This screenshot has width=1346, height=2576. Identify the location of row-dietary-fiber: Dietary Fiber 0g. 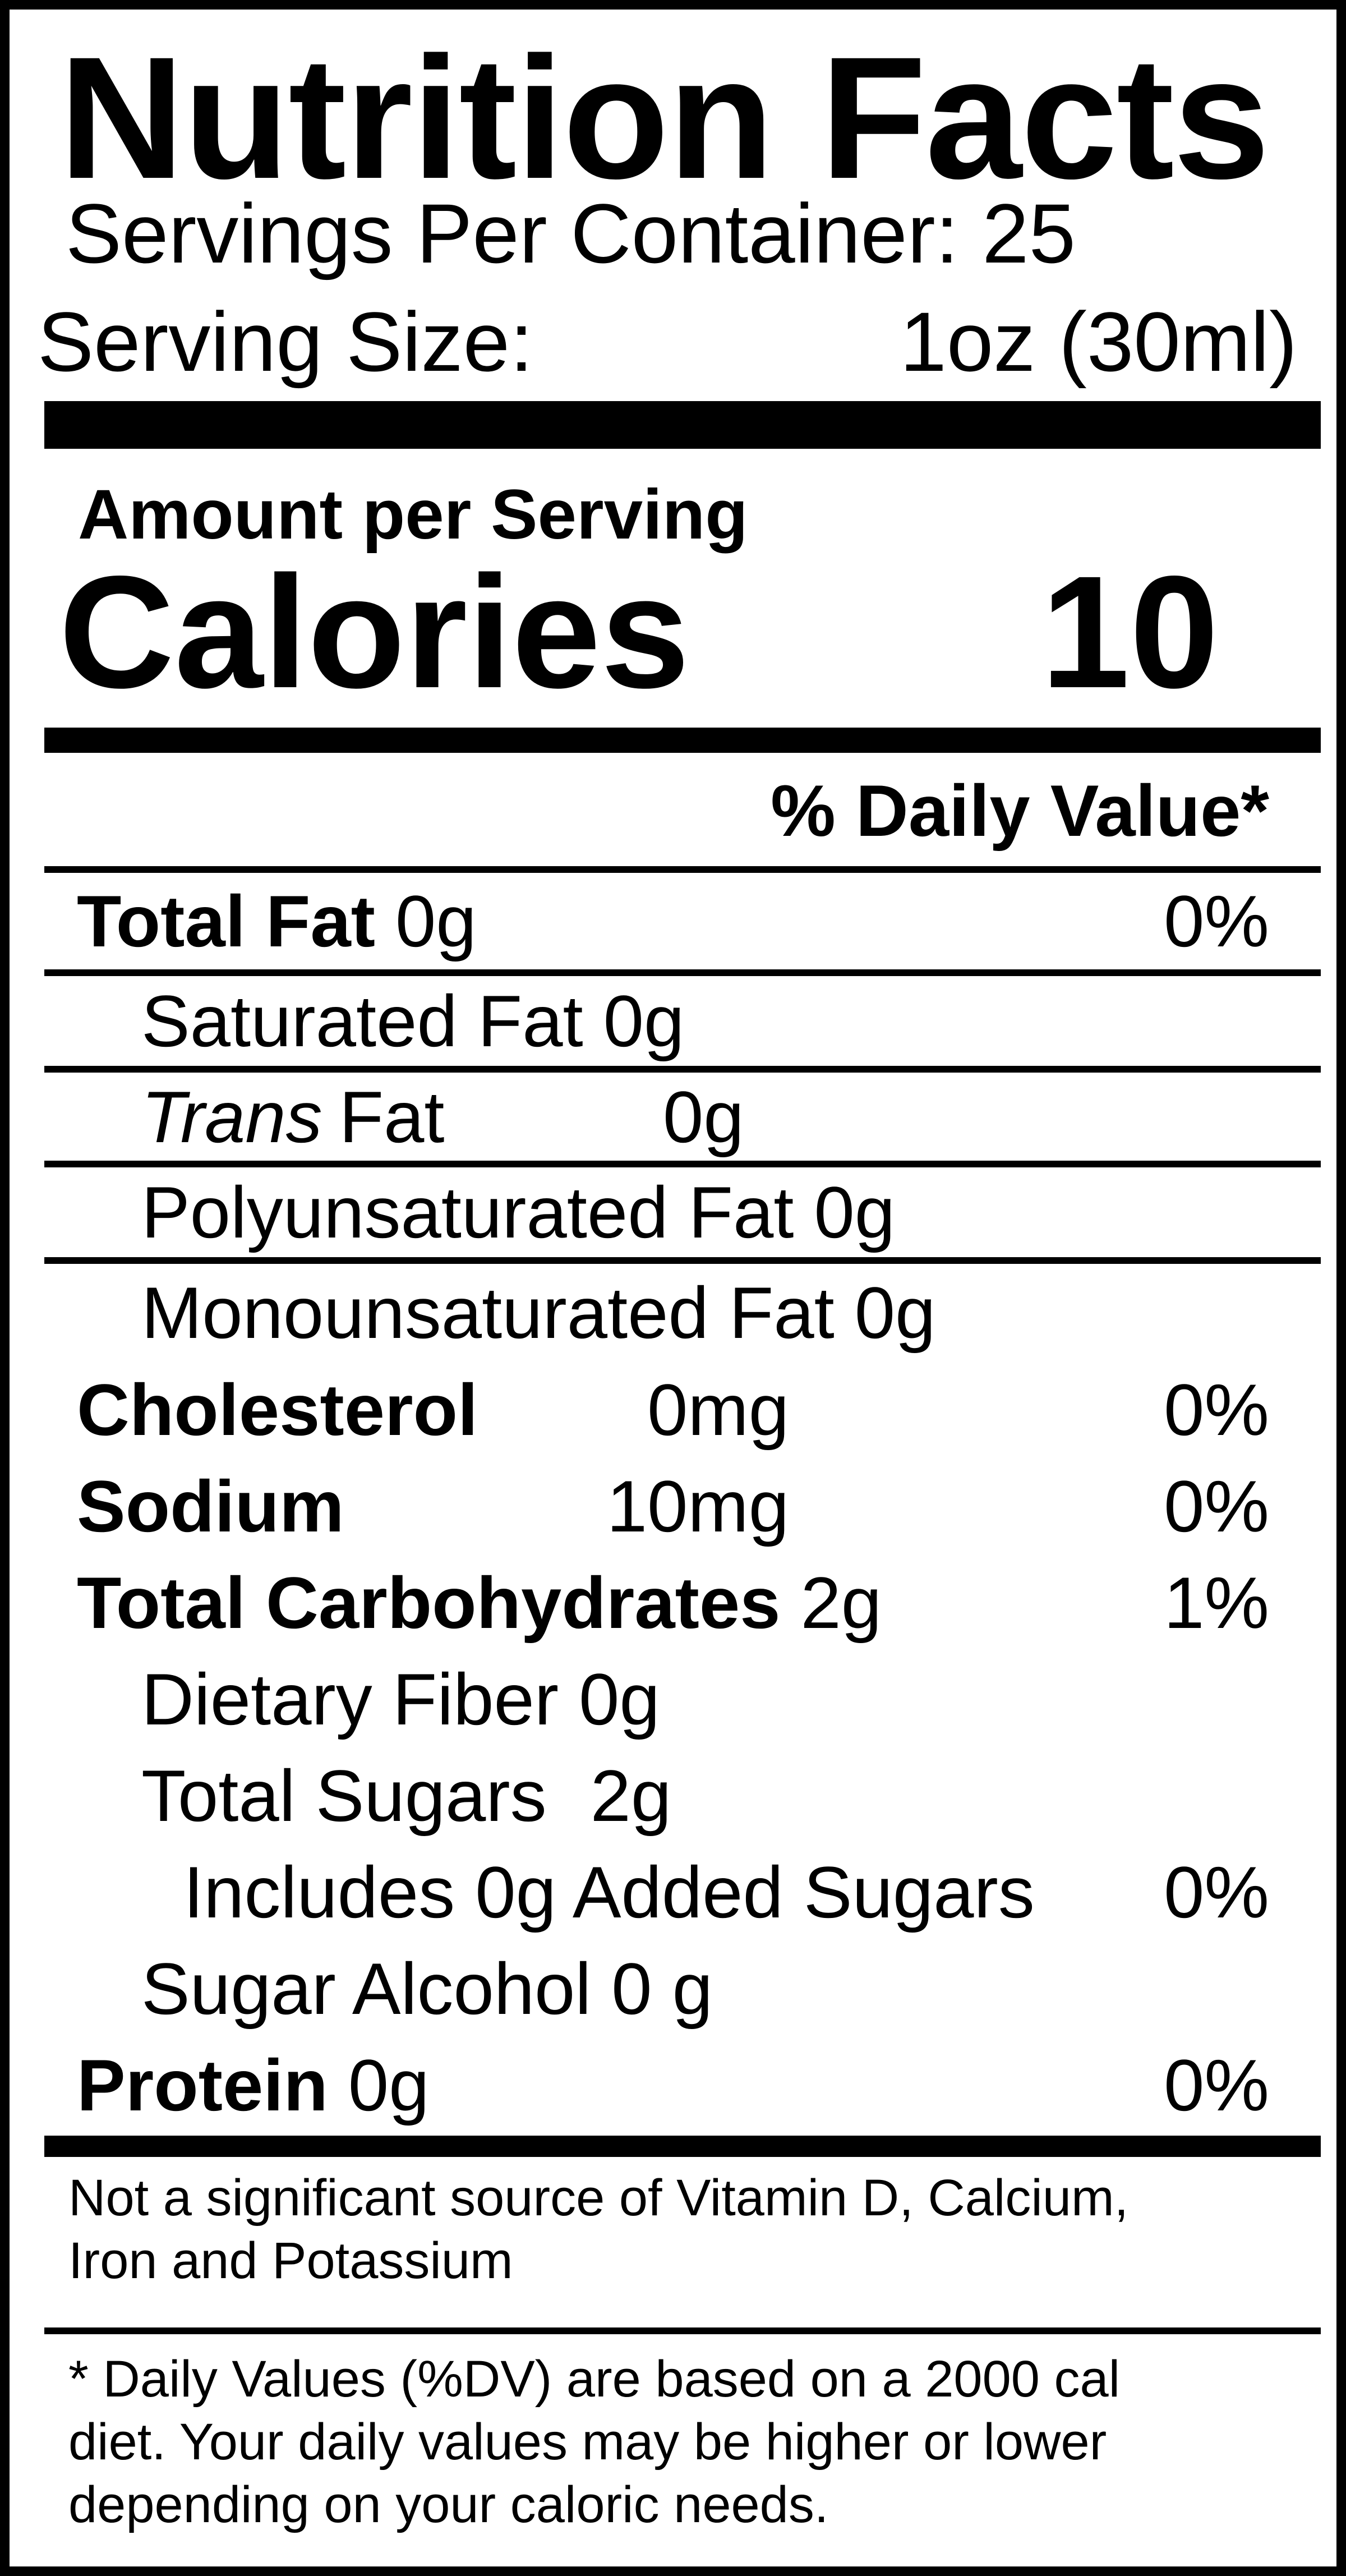
(705, 1699).